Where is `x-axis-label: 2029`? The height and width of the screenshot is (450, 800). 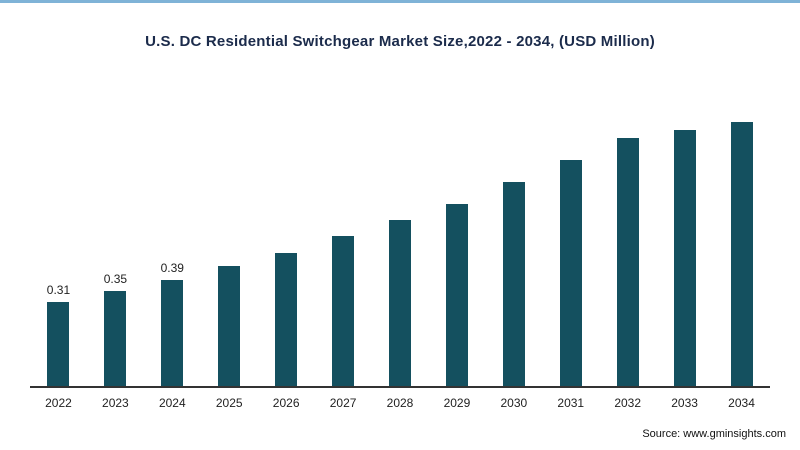 x-axis-label: 2029 is located at coordinates (457, 403).